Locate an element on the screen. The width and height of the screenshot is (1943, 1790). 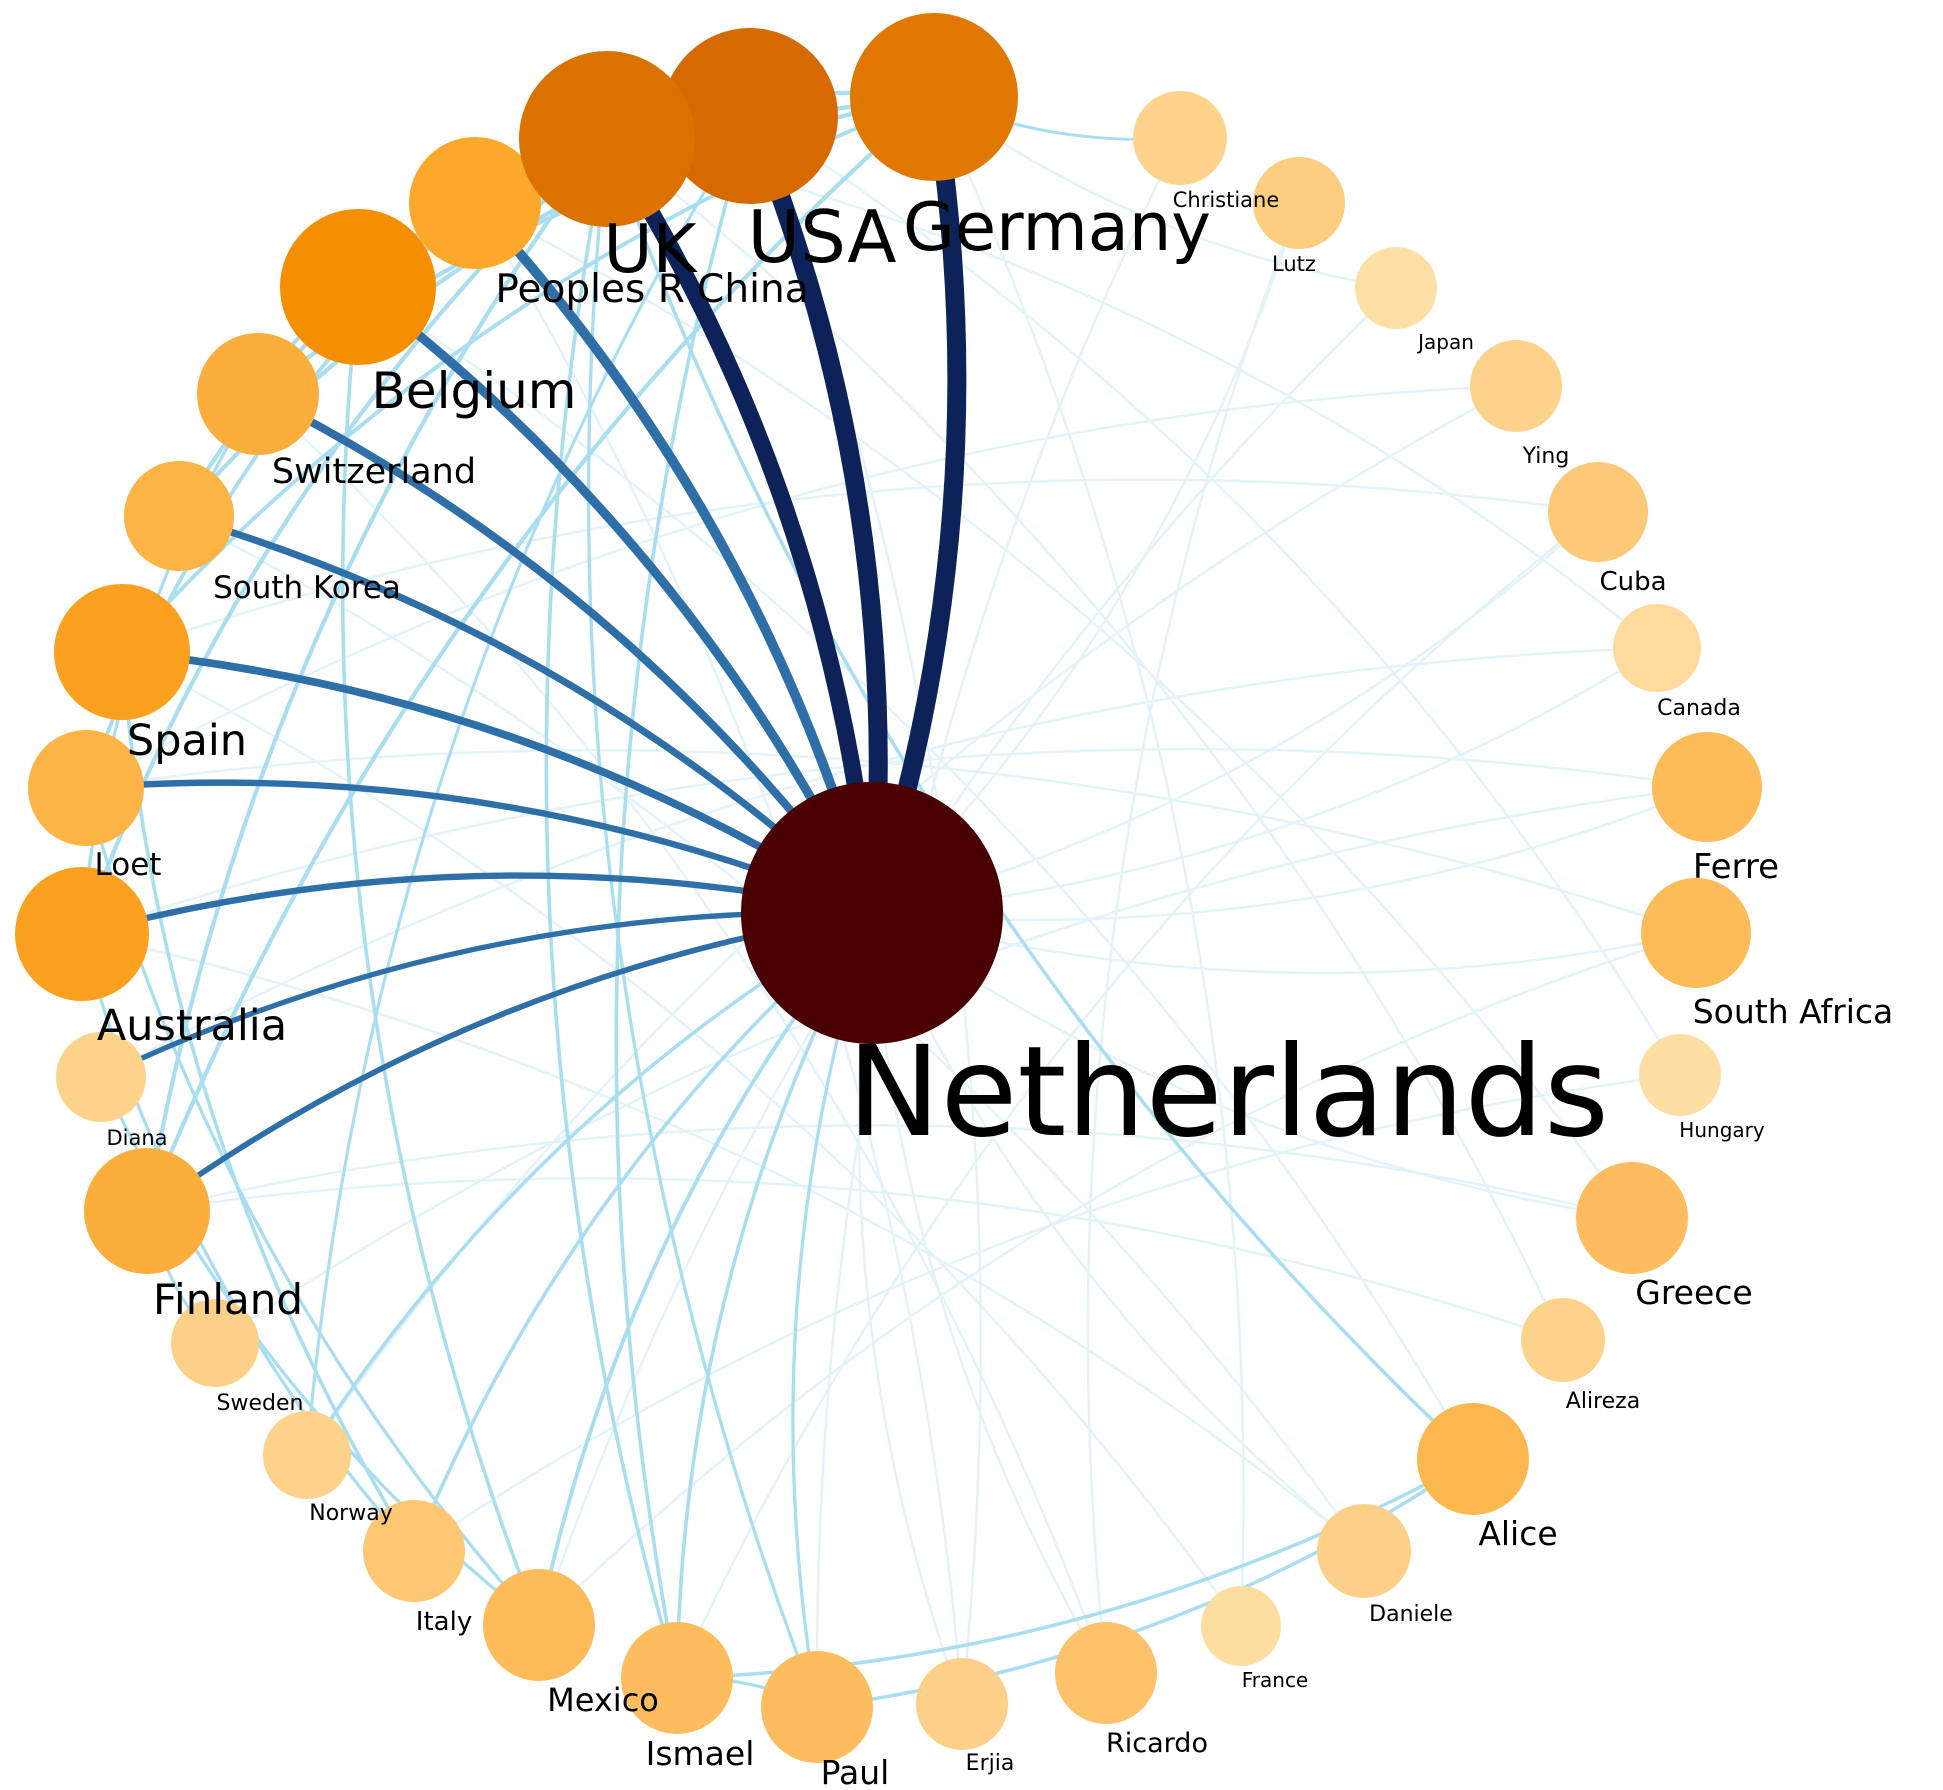
label-finland: Finland is located at coordinates (228, 1299).